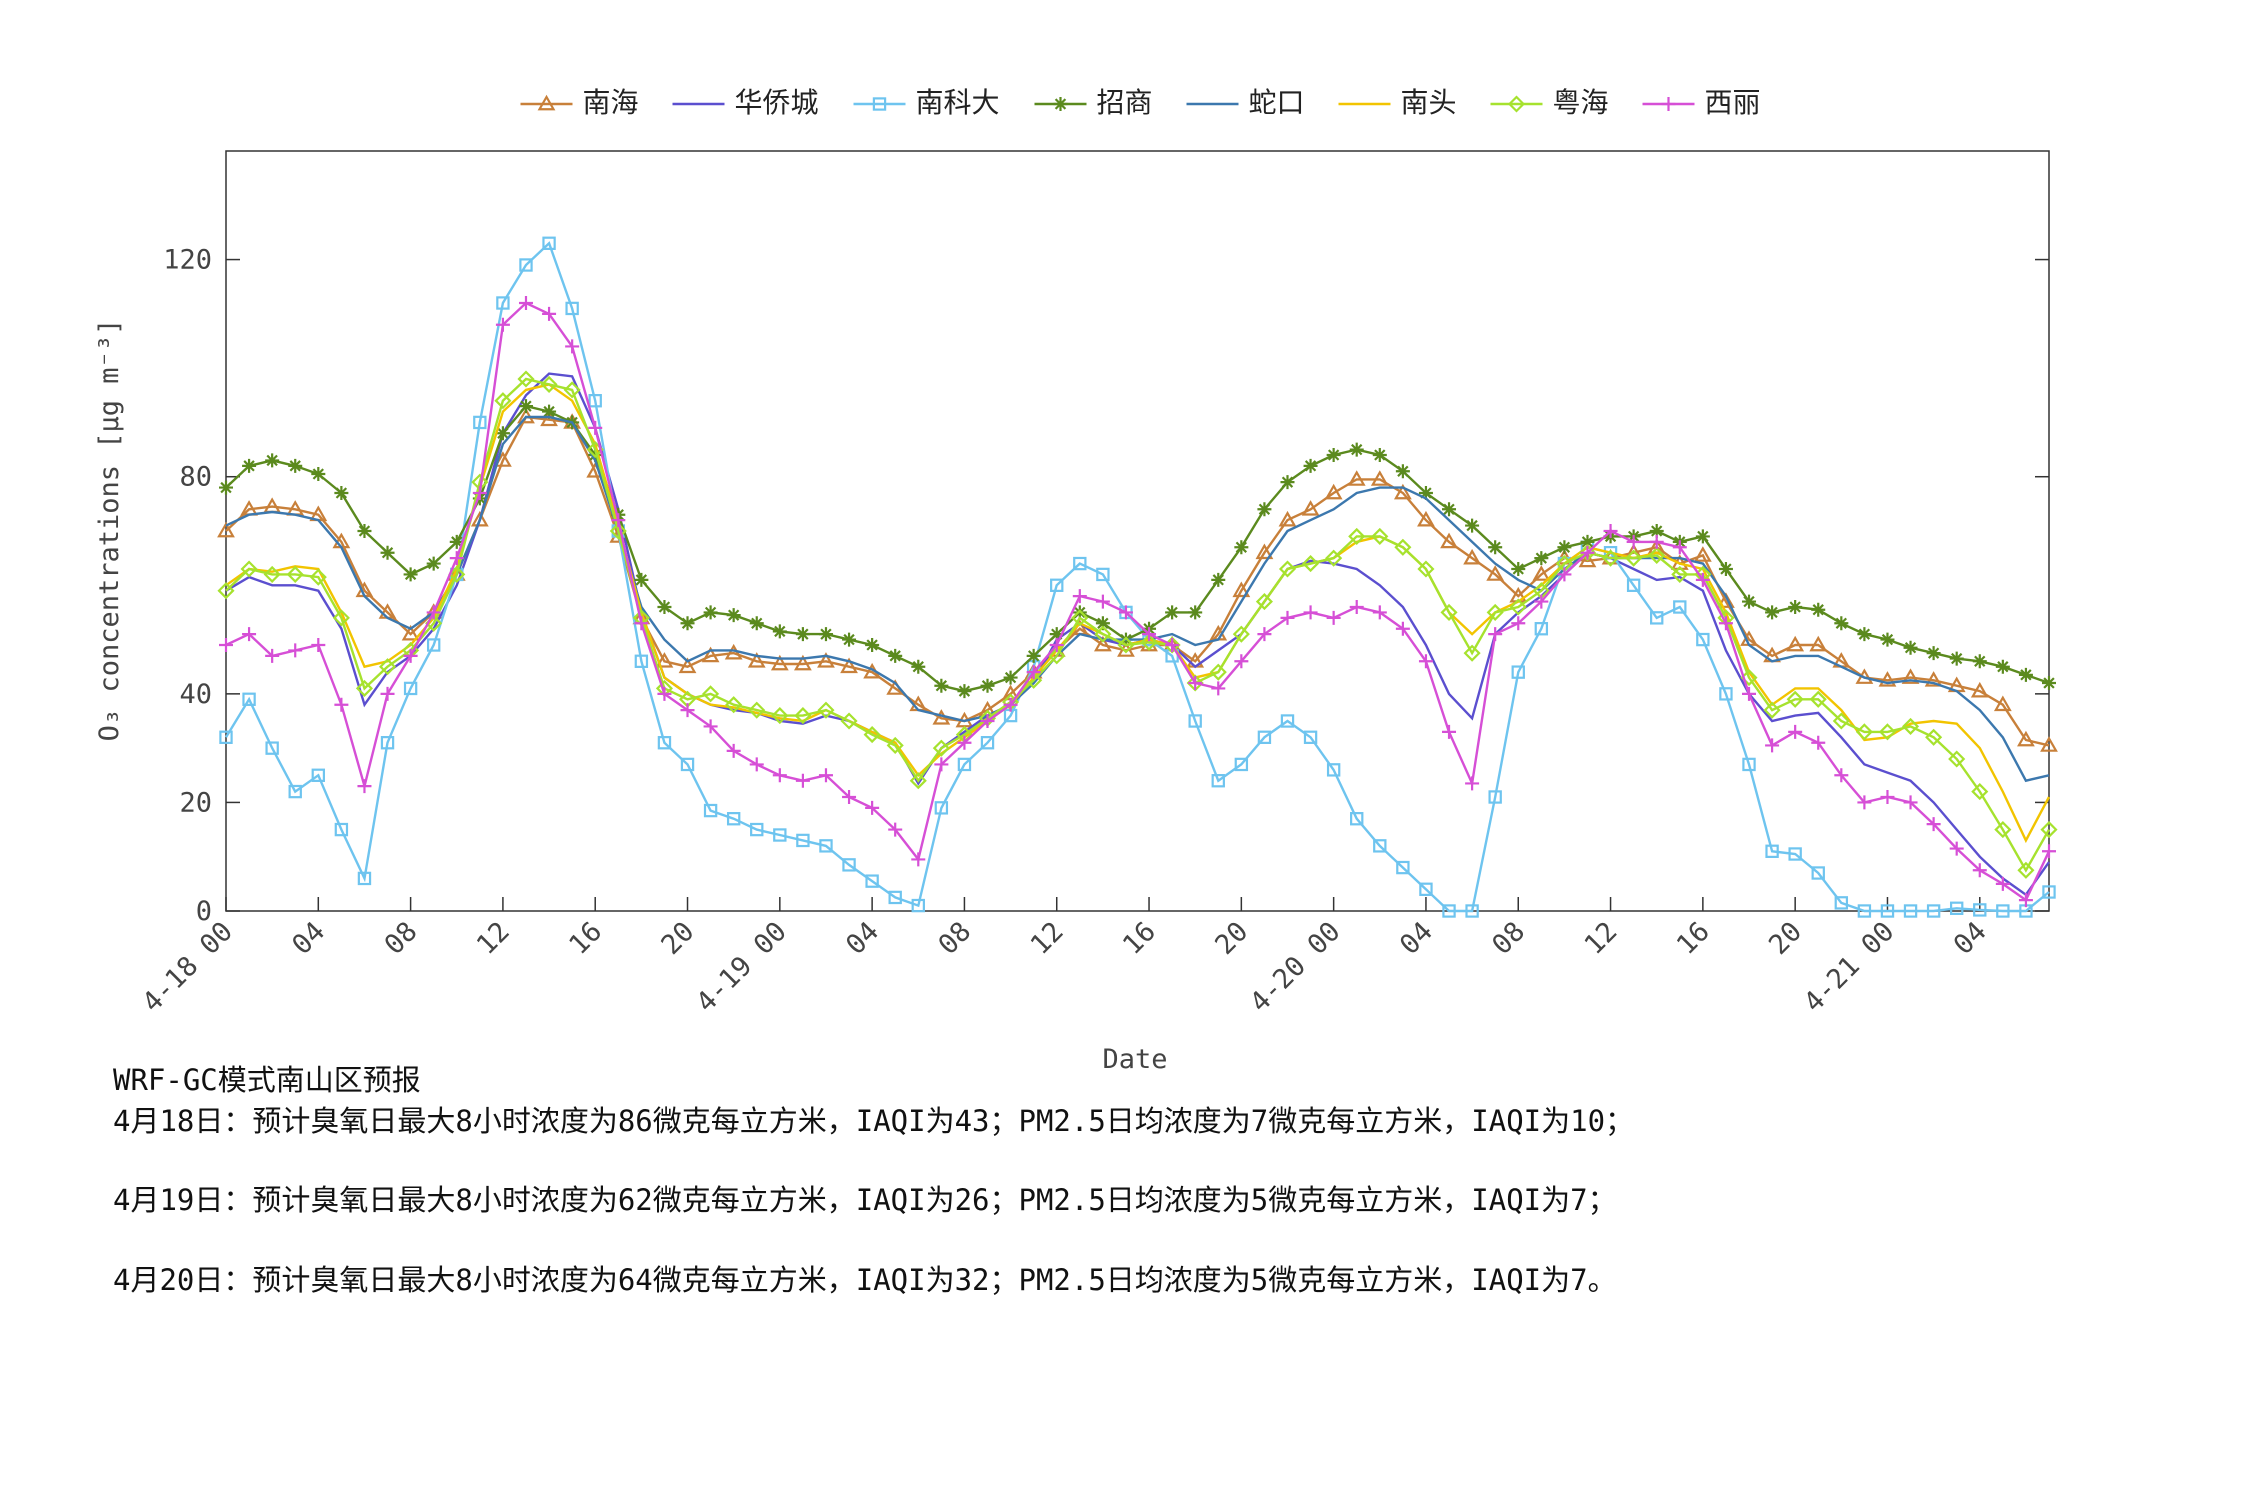  I want to click on forecast-title: WRF-GC模式南山区预报, so click(267, 1080).